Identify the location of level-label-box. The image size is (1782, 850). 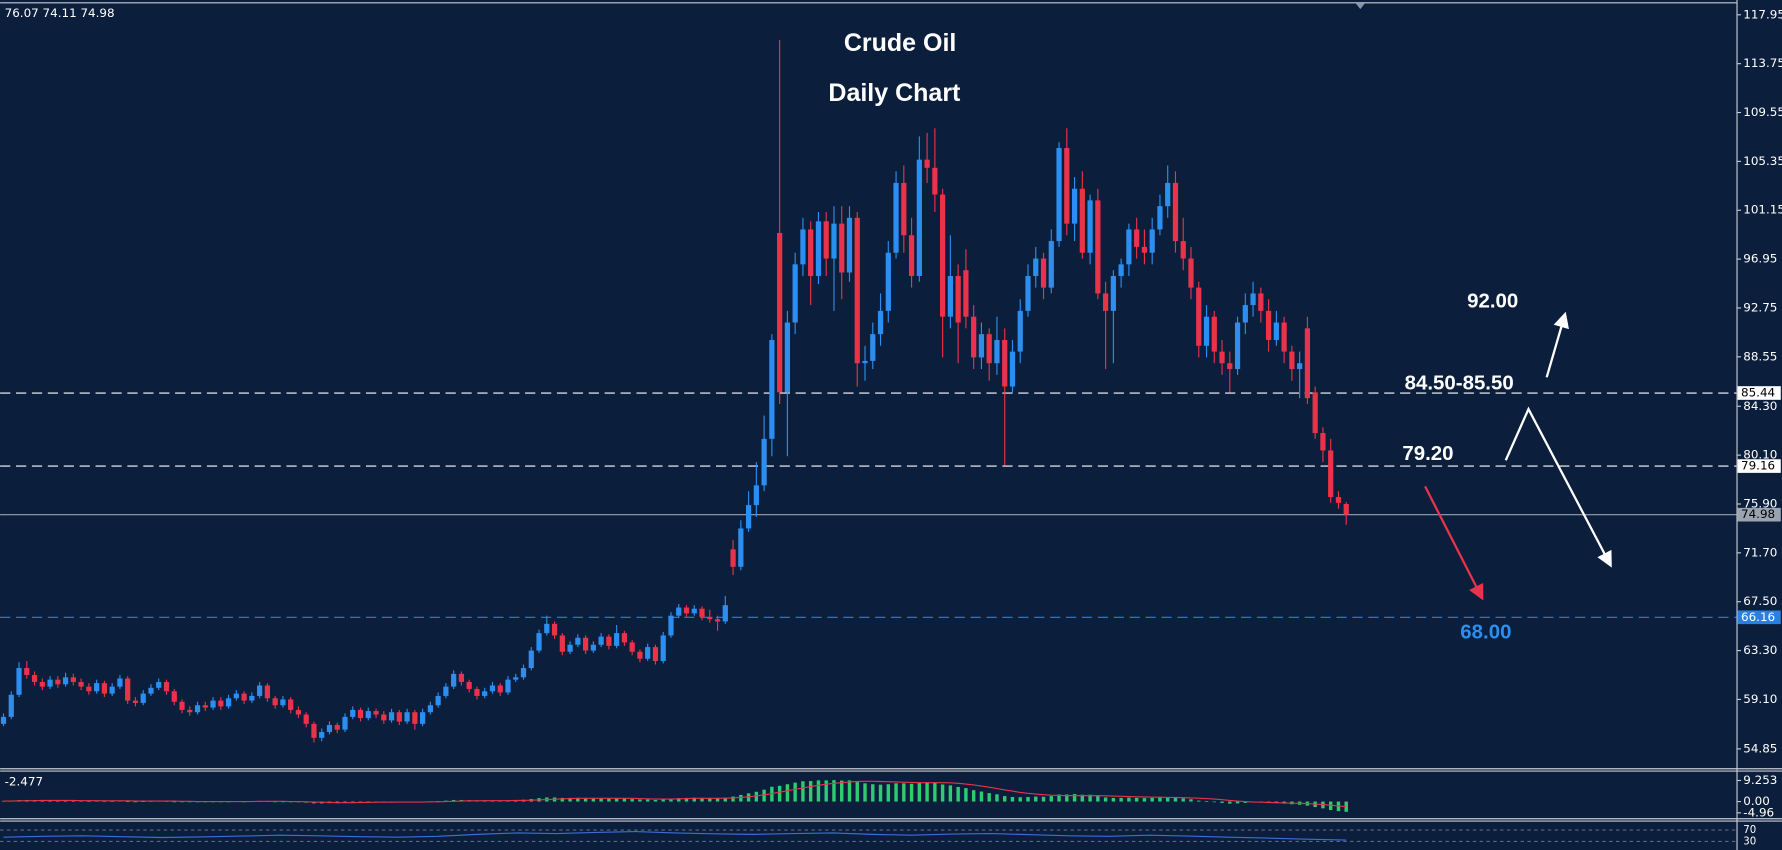
(1759, 514).